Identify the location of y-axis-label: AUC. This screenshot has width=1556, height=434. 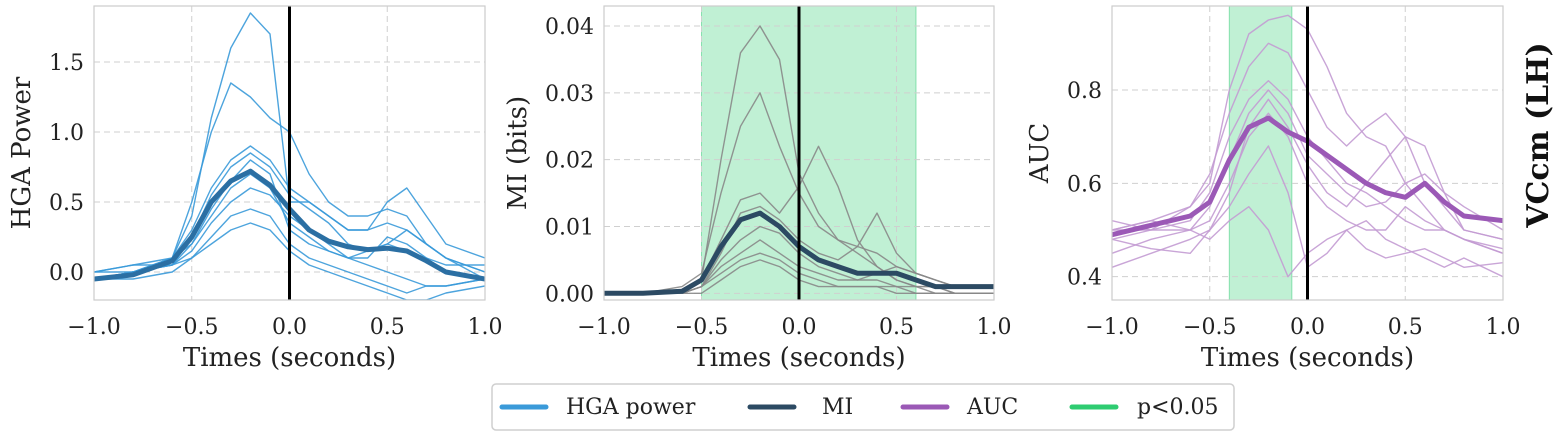
(1040, 154).